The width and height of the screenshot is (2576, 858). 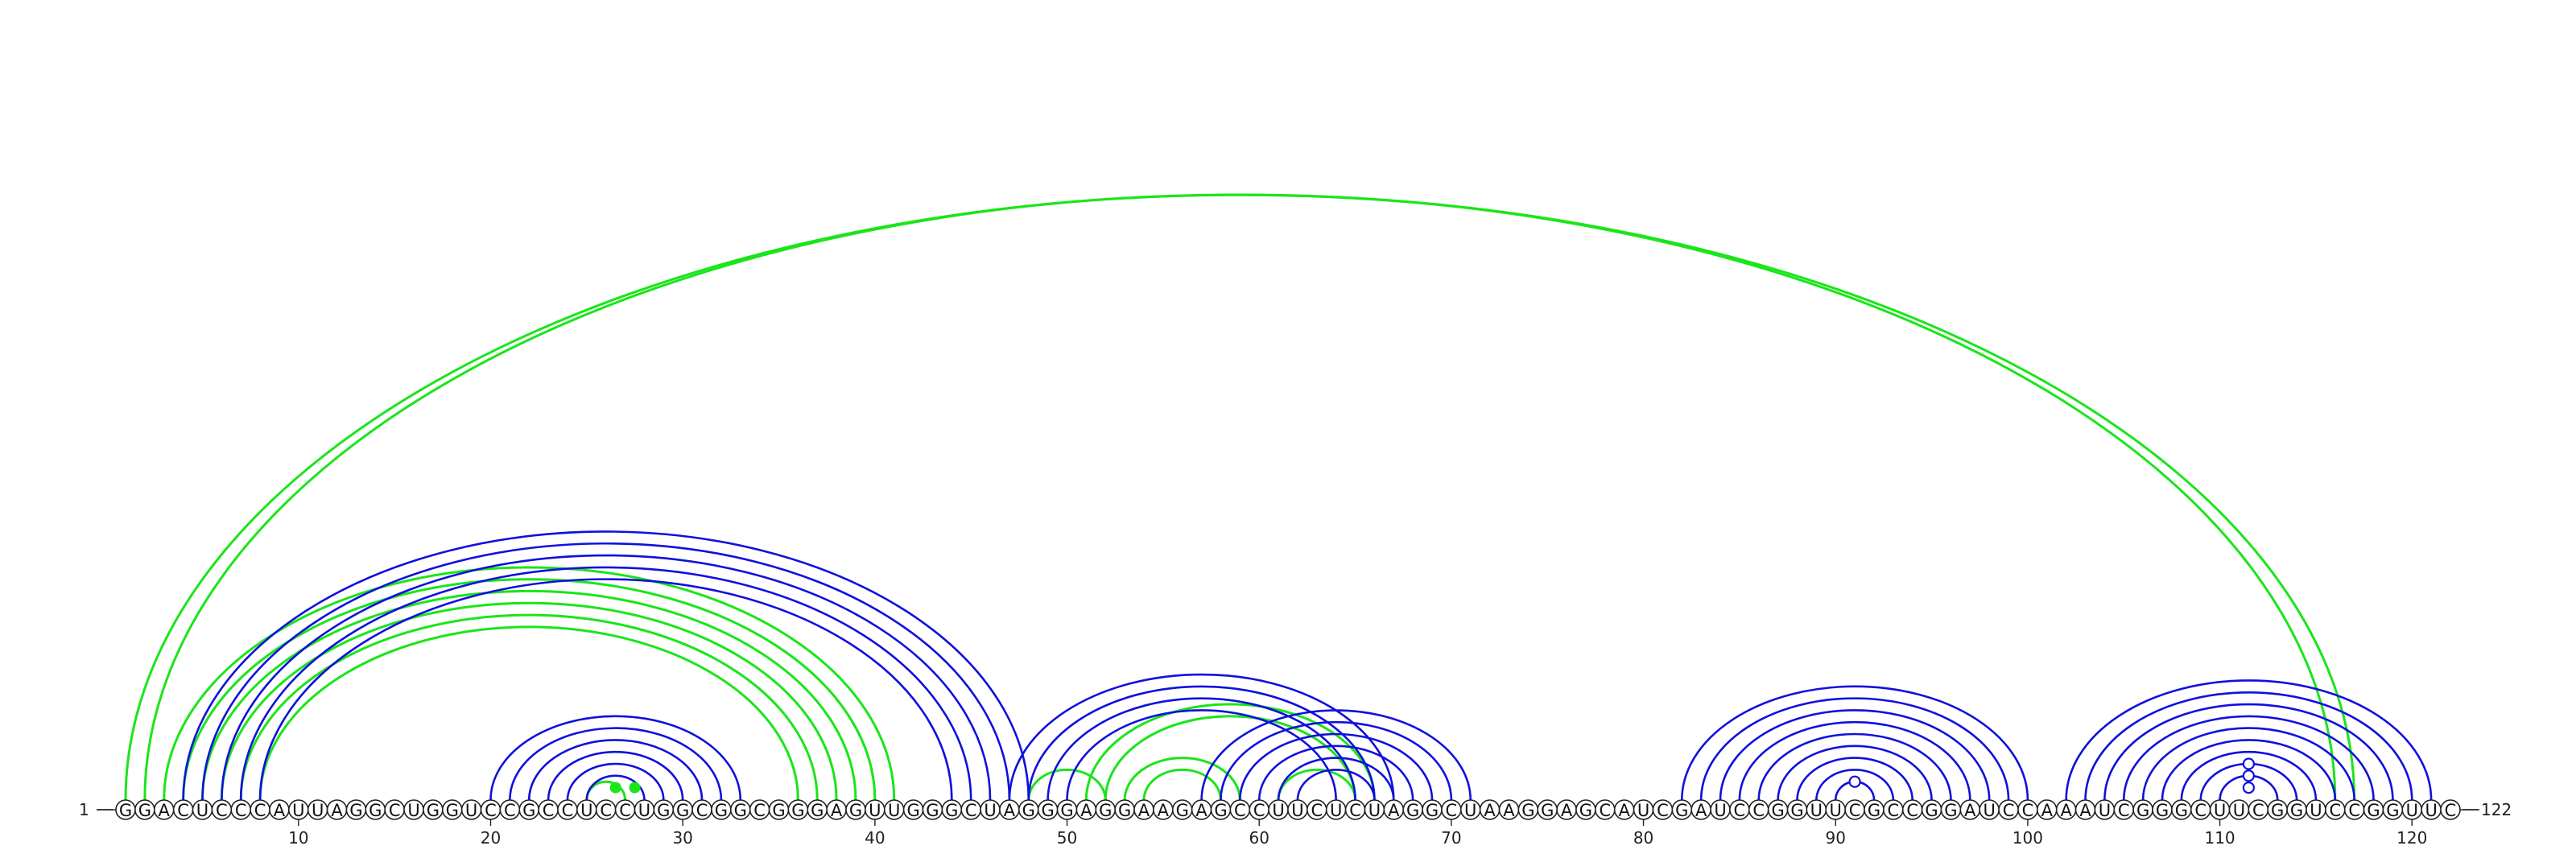 What do you see at coordinates (1951, 809) in the screenshot?
I see `nucleotide-96: G` at bounding box center [1951, 809].